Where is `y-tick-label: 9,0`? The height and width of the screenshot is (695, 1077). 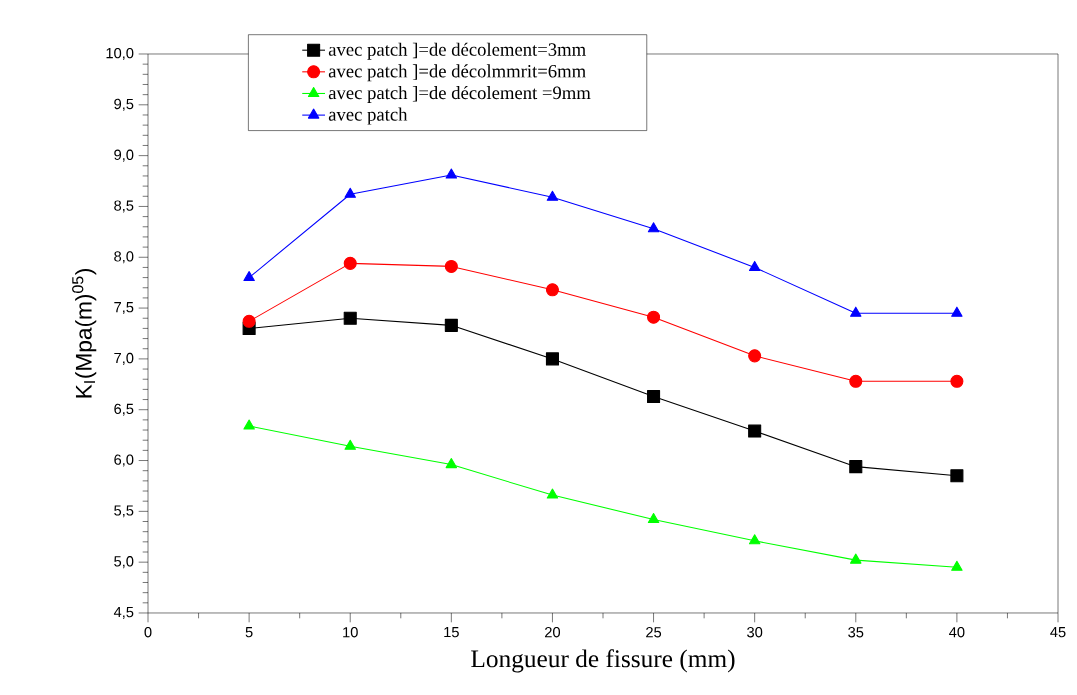 y-tick-label: 9,0 is located at coordinates (124, 155).